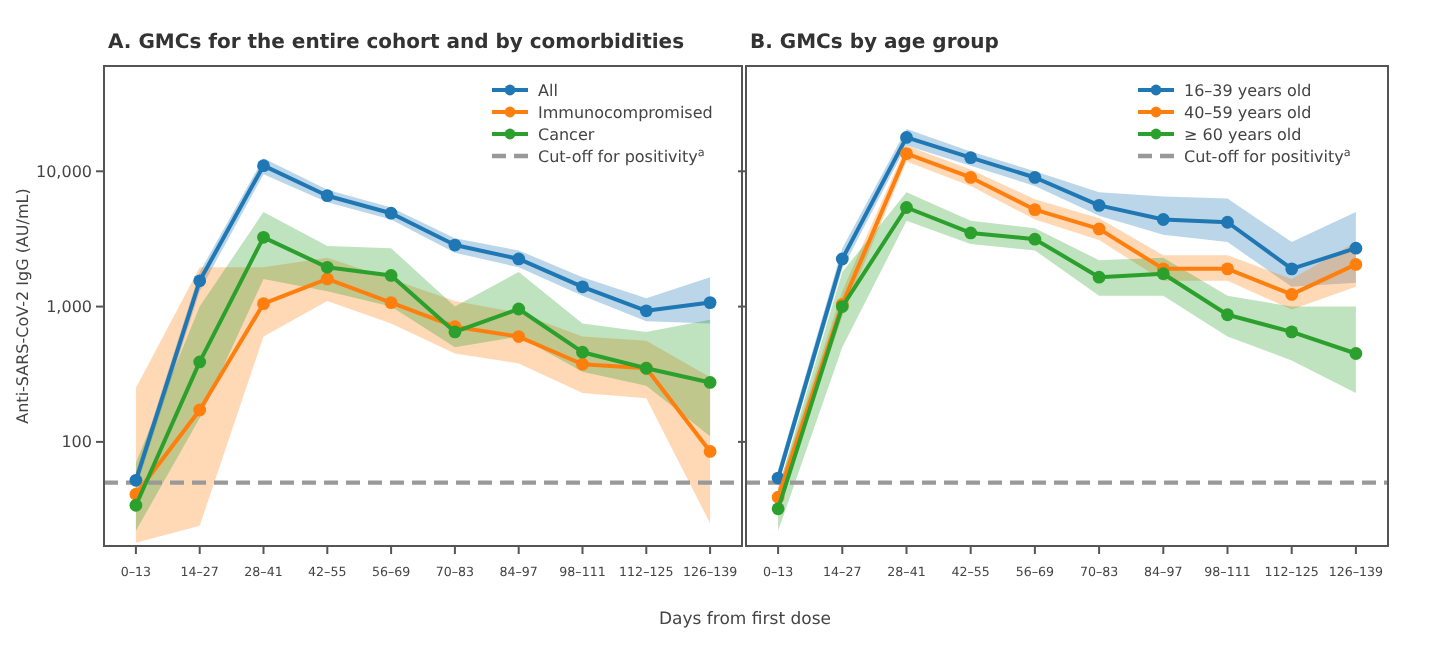 This screenshot has width=1450, height=656. Describe the element at coordinates (567, 134) in the screenshot. I see `legend-label: Cancer` at that location.